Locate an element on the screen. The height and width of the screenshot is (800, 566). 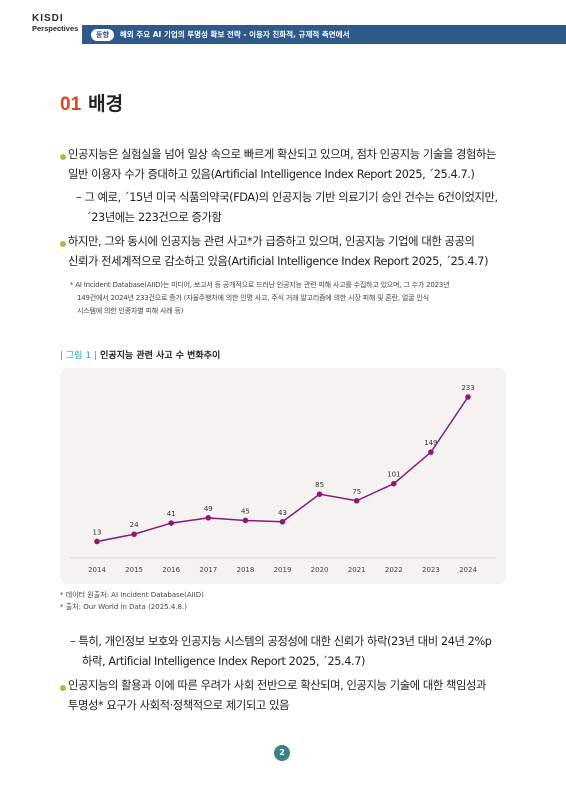
data-label: 43 is located at coordinates (282, 513).